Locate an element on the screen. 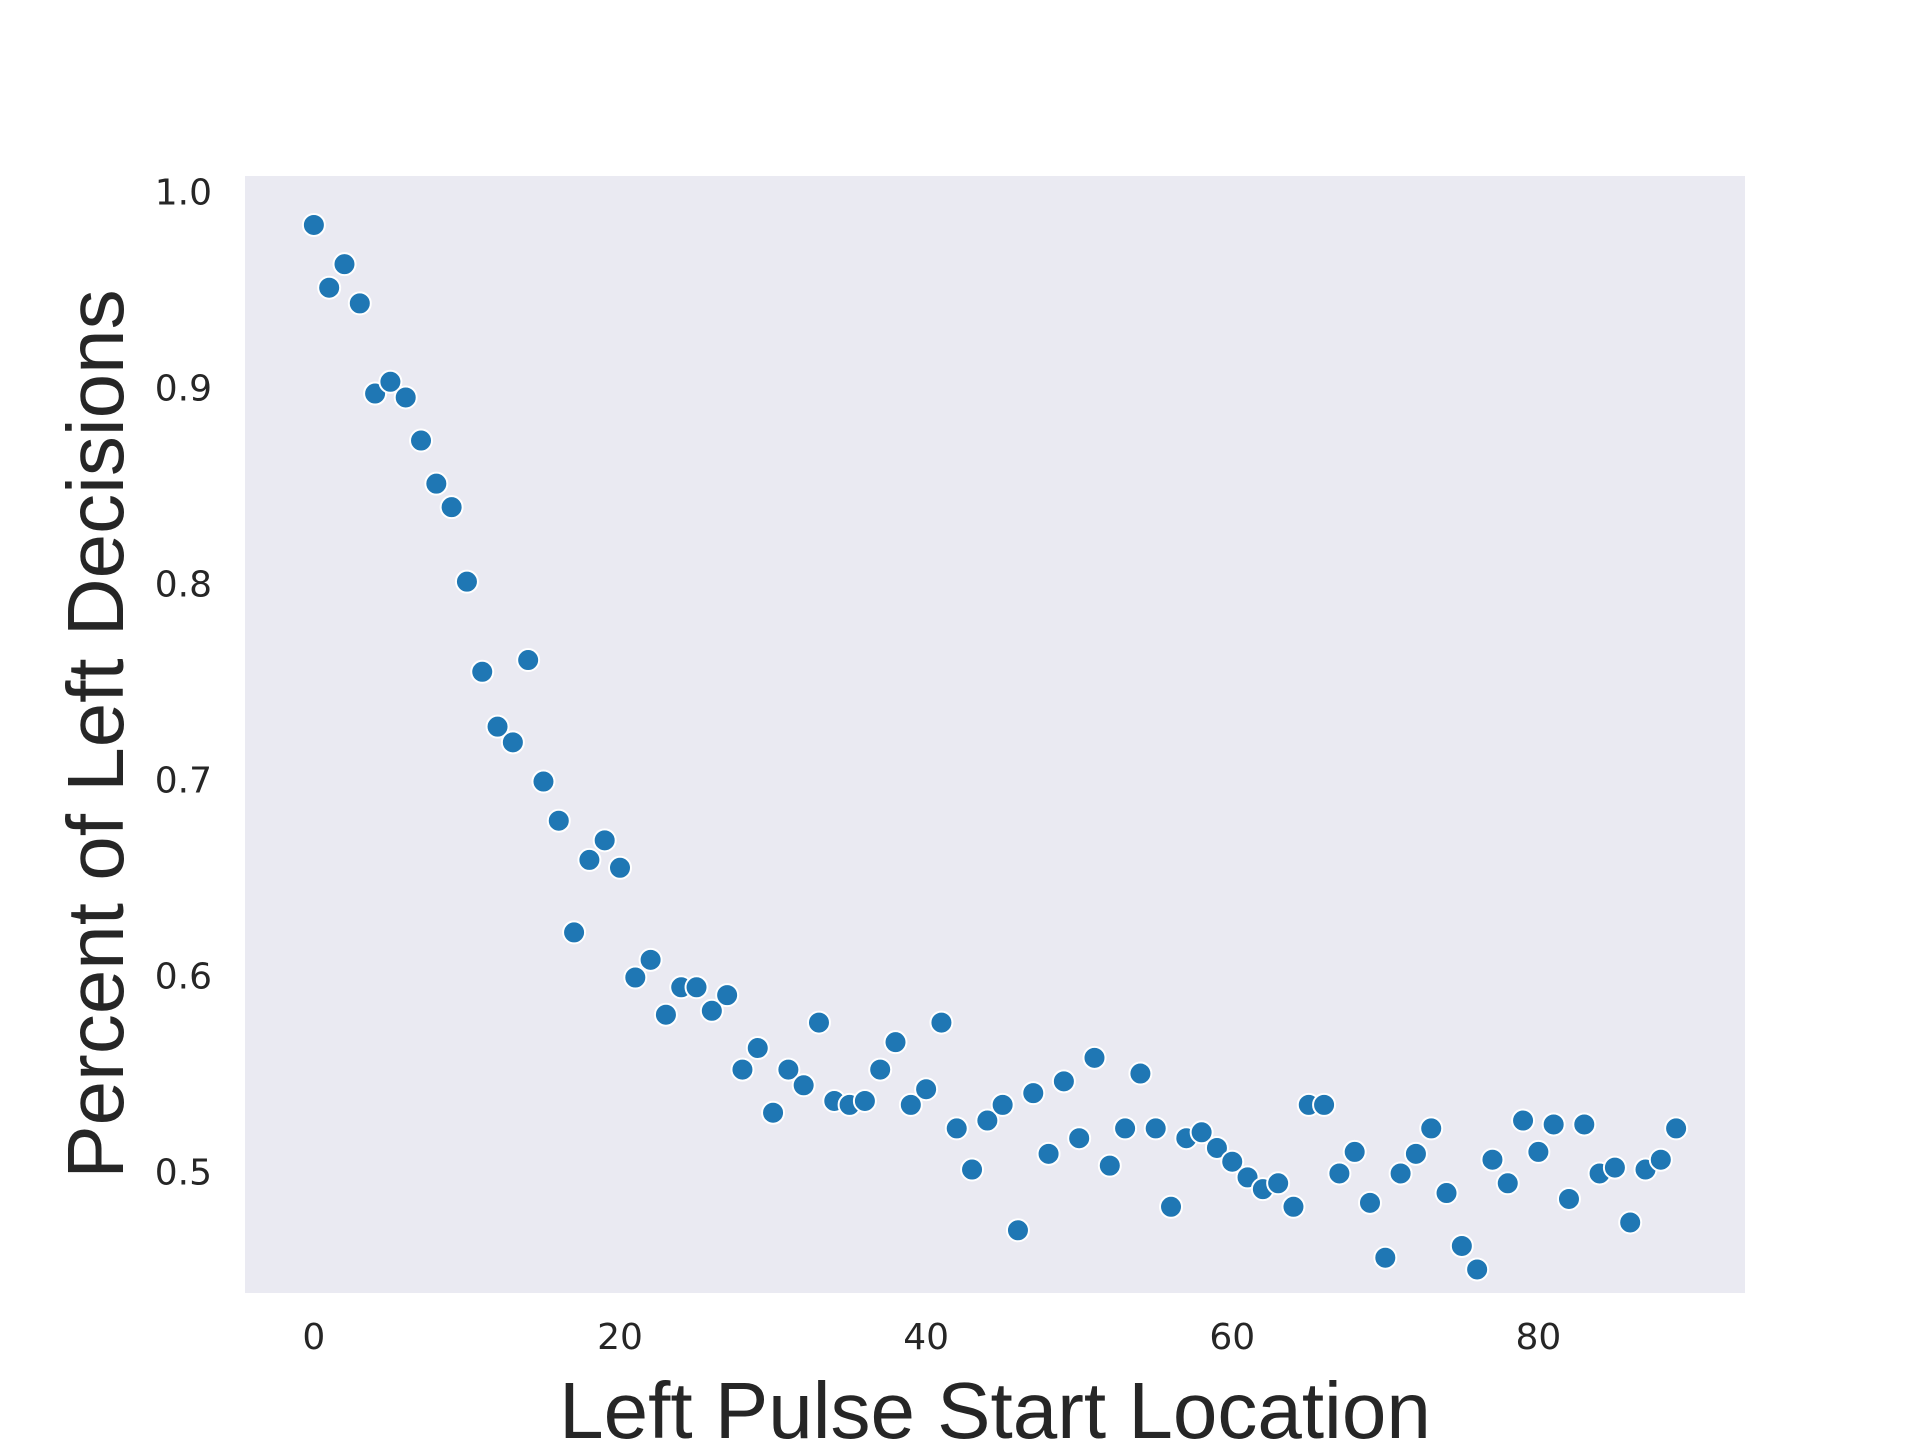 This screenshot has width=1920, height=1440. y-axis-label: Percent of Left Decisions is located at coordinates (95, 733).